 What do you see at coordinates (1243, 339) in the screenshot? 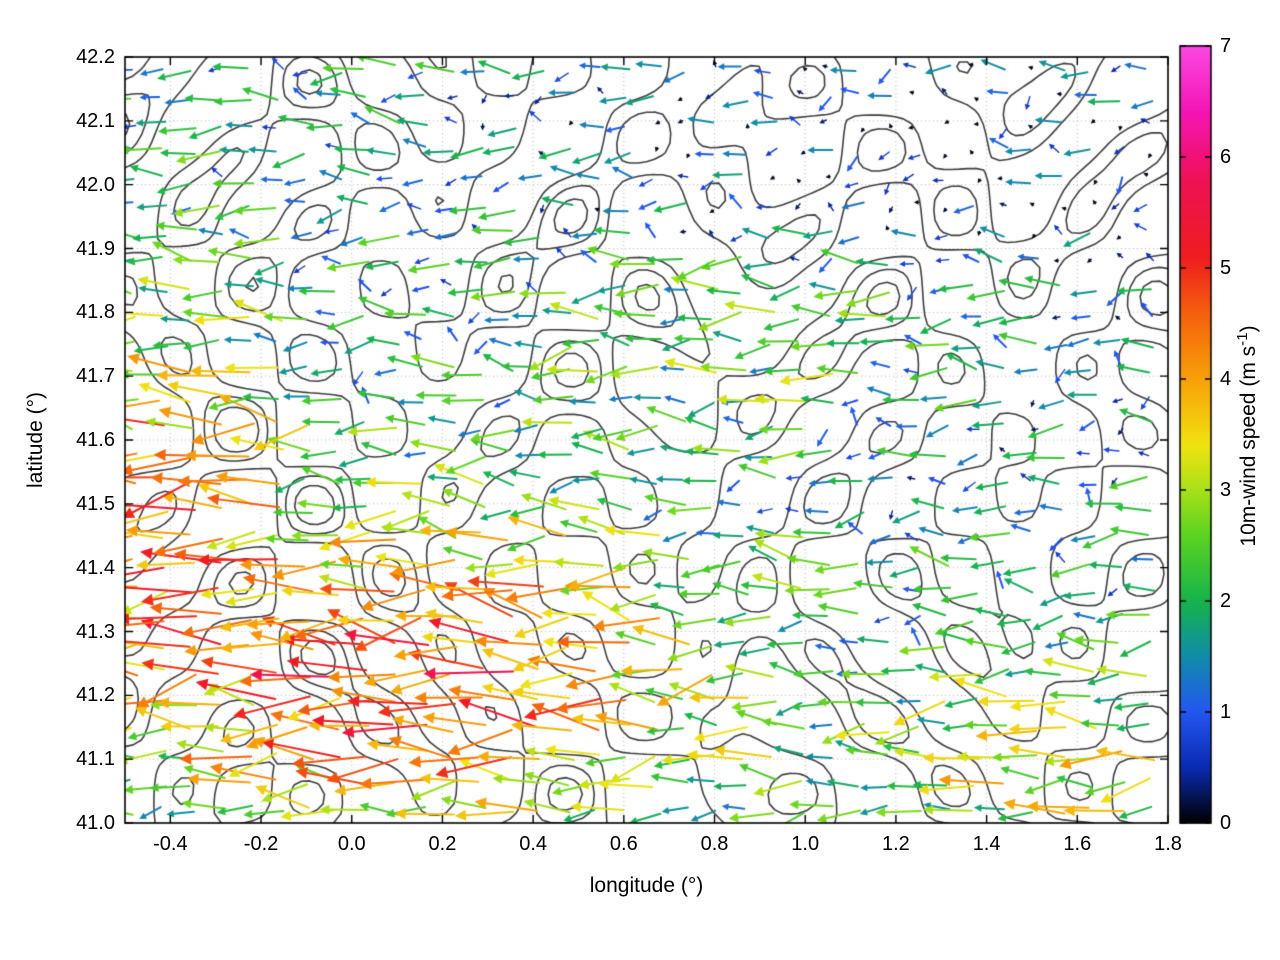
I see `colorbar-title-superscript: -1` at bounding box center [1243, 339].